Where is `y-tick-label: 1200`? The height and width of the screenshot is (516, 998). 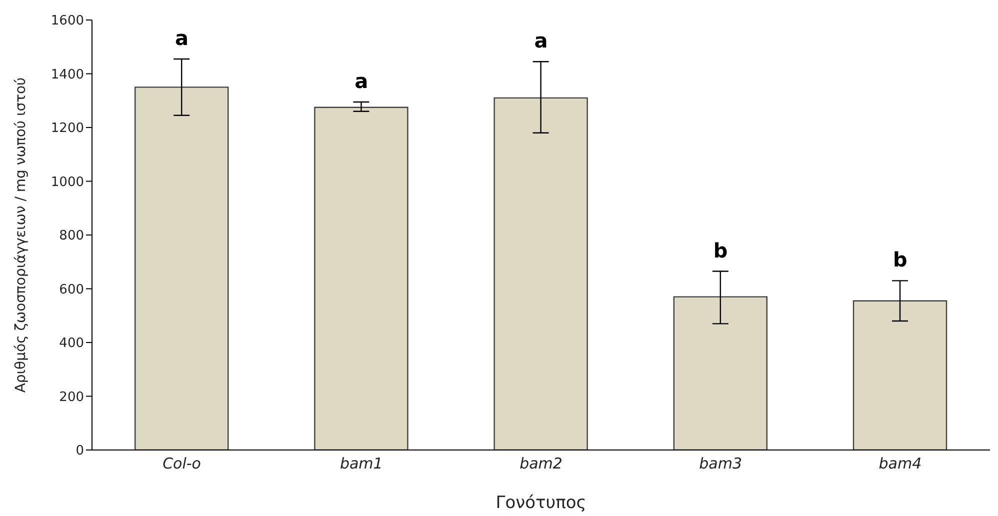 y-tick-label: 1200 is located at coordinates (67, 128).